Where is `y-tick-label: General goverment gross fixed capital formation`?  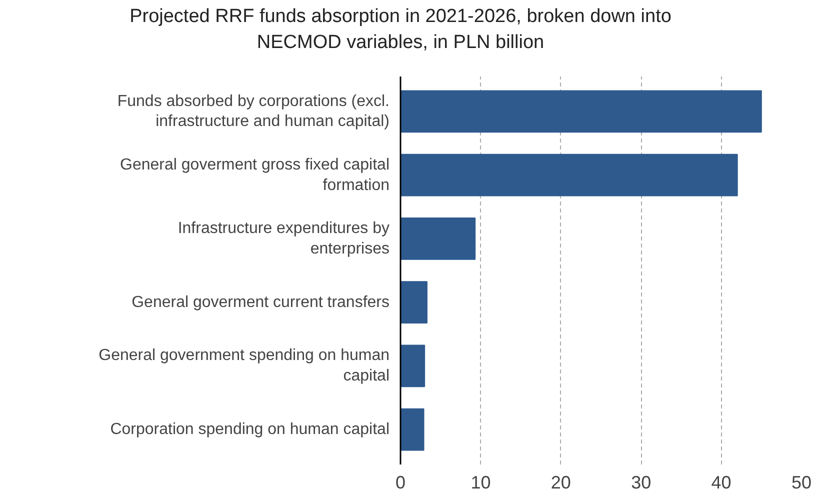
y-tick-label: General goverment gross fixed capital formation is located at coordinates (255, 175).